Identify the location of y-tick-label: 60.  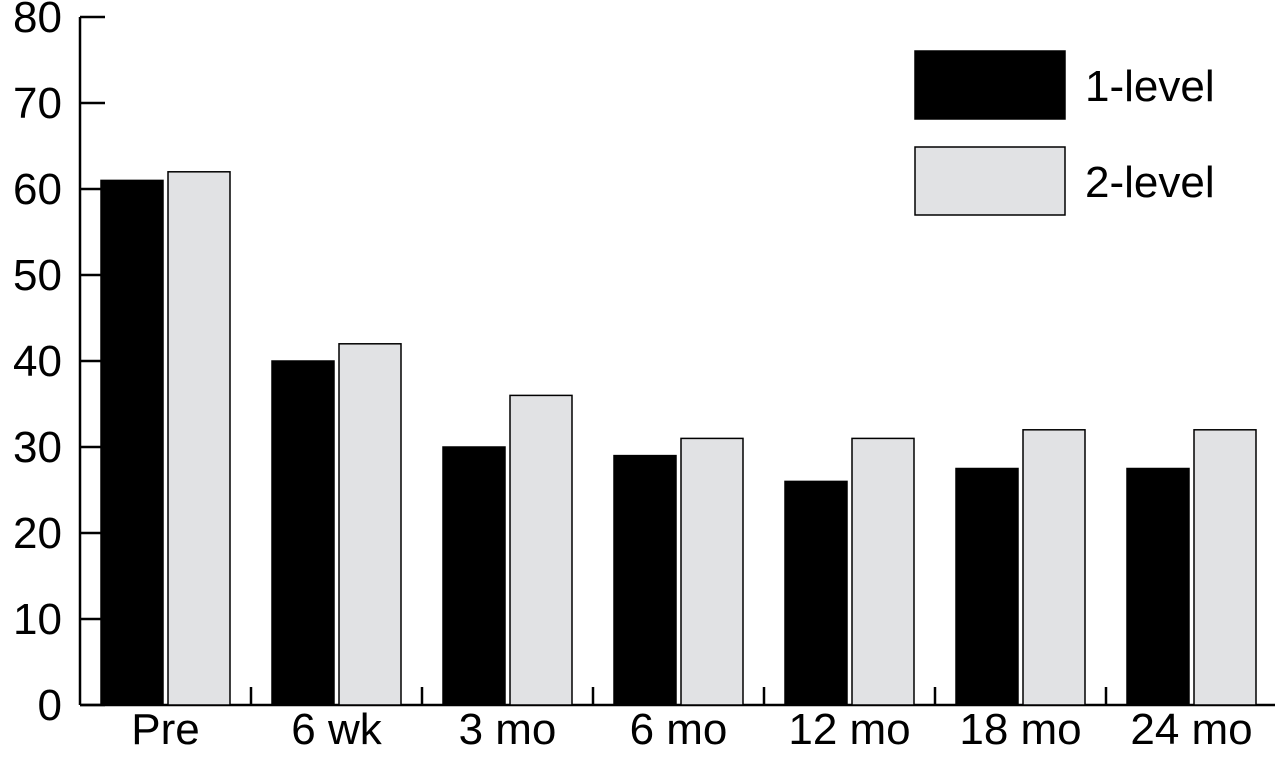
(37, 189).